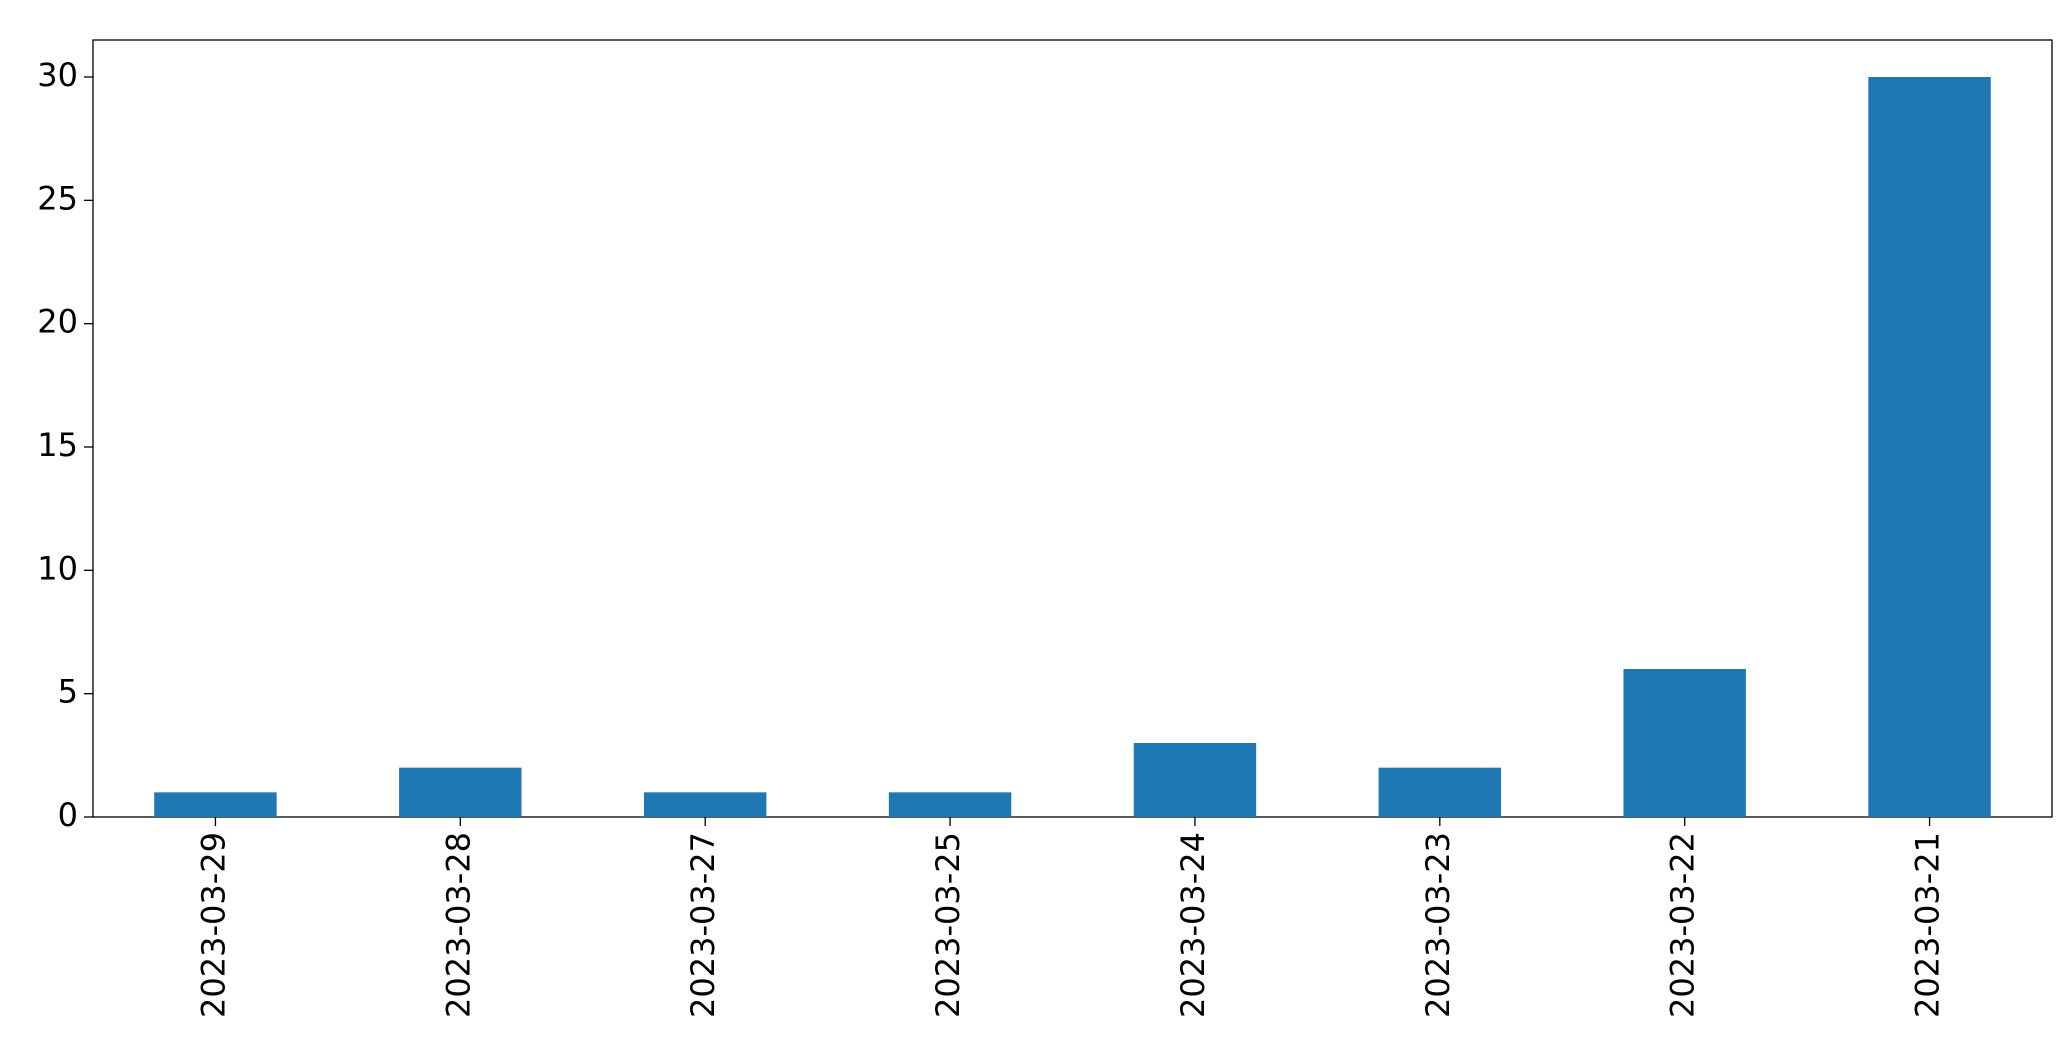  I want to click on x-tick-label: 2023-03-28, so click(458, 925).